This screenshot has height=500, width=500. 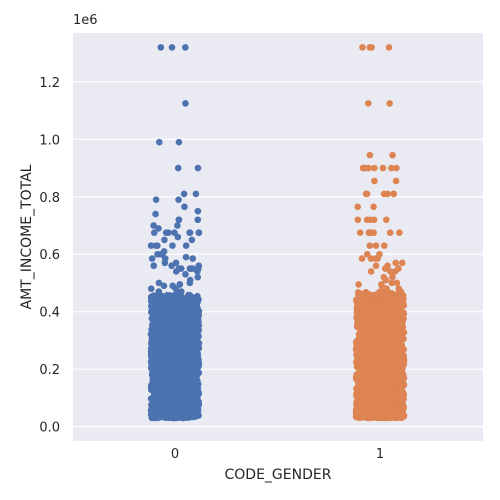 I want to click on y-tick-label: 0.4, so click(x=49, y=313).